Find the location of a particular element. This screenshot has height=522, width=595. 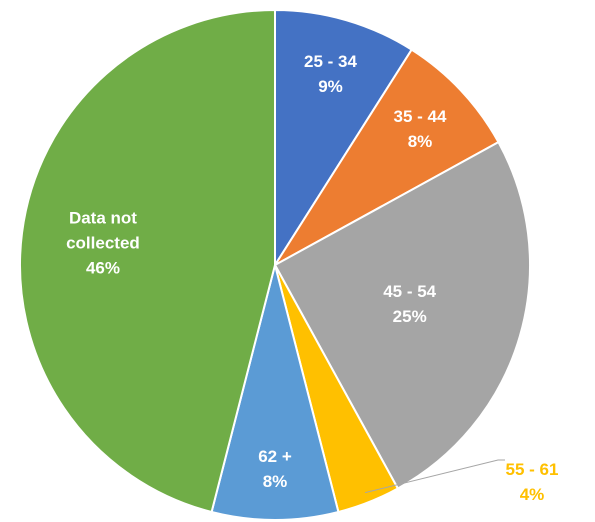

data-label: Data not collected 46% is located at coordinates (103, 243).